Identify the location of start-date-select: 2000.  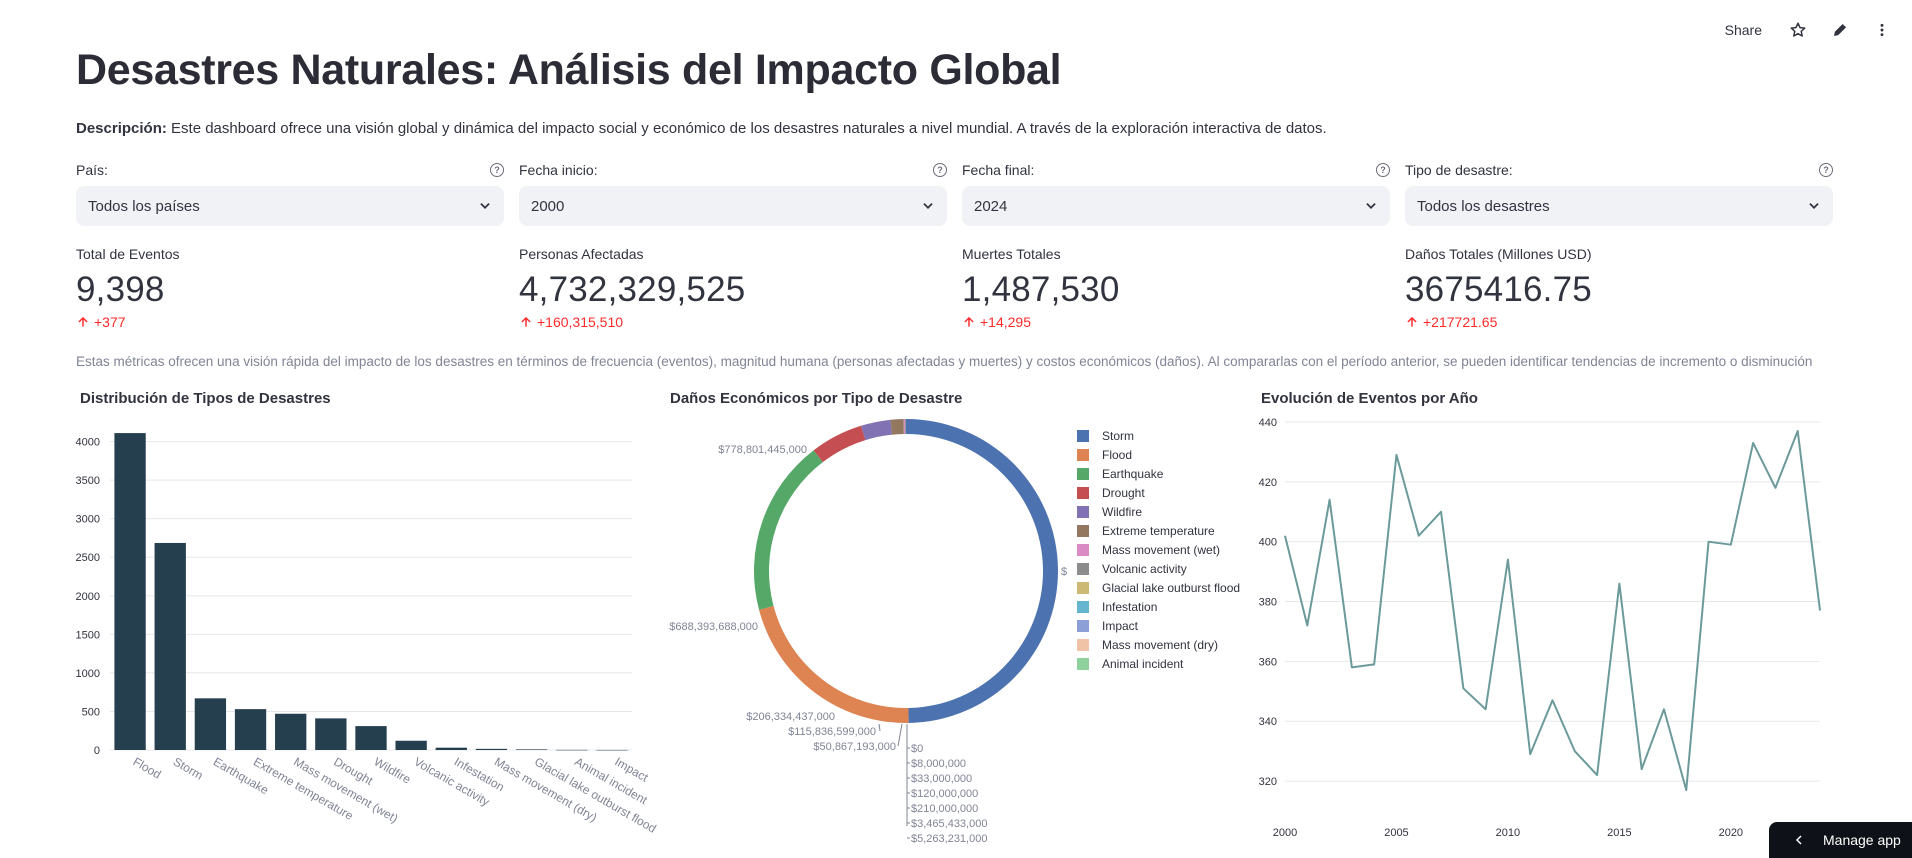
(733, 206).